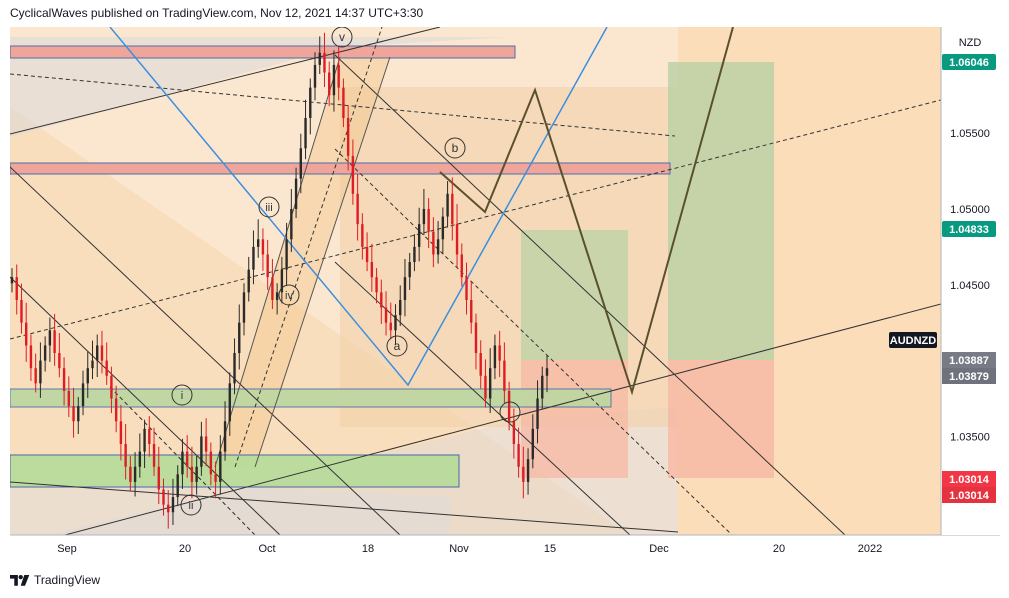  I want to click on wave-label-a: a, so click(397, 346).